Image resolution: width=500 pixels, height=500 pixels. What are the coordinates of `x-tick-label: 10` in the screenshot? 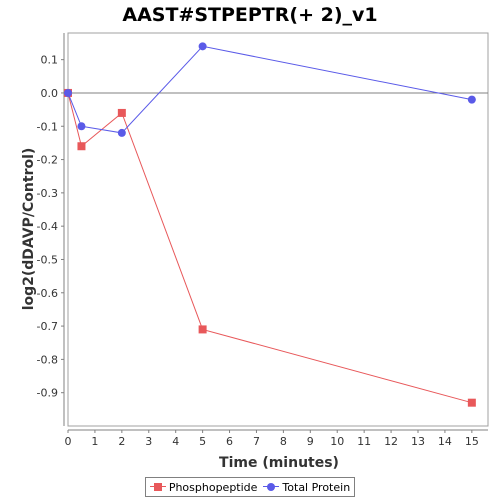 It's located at (337, 441).